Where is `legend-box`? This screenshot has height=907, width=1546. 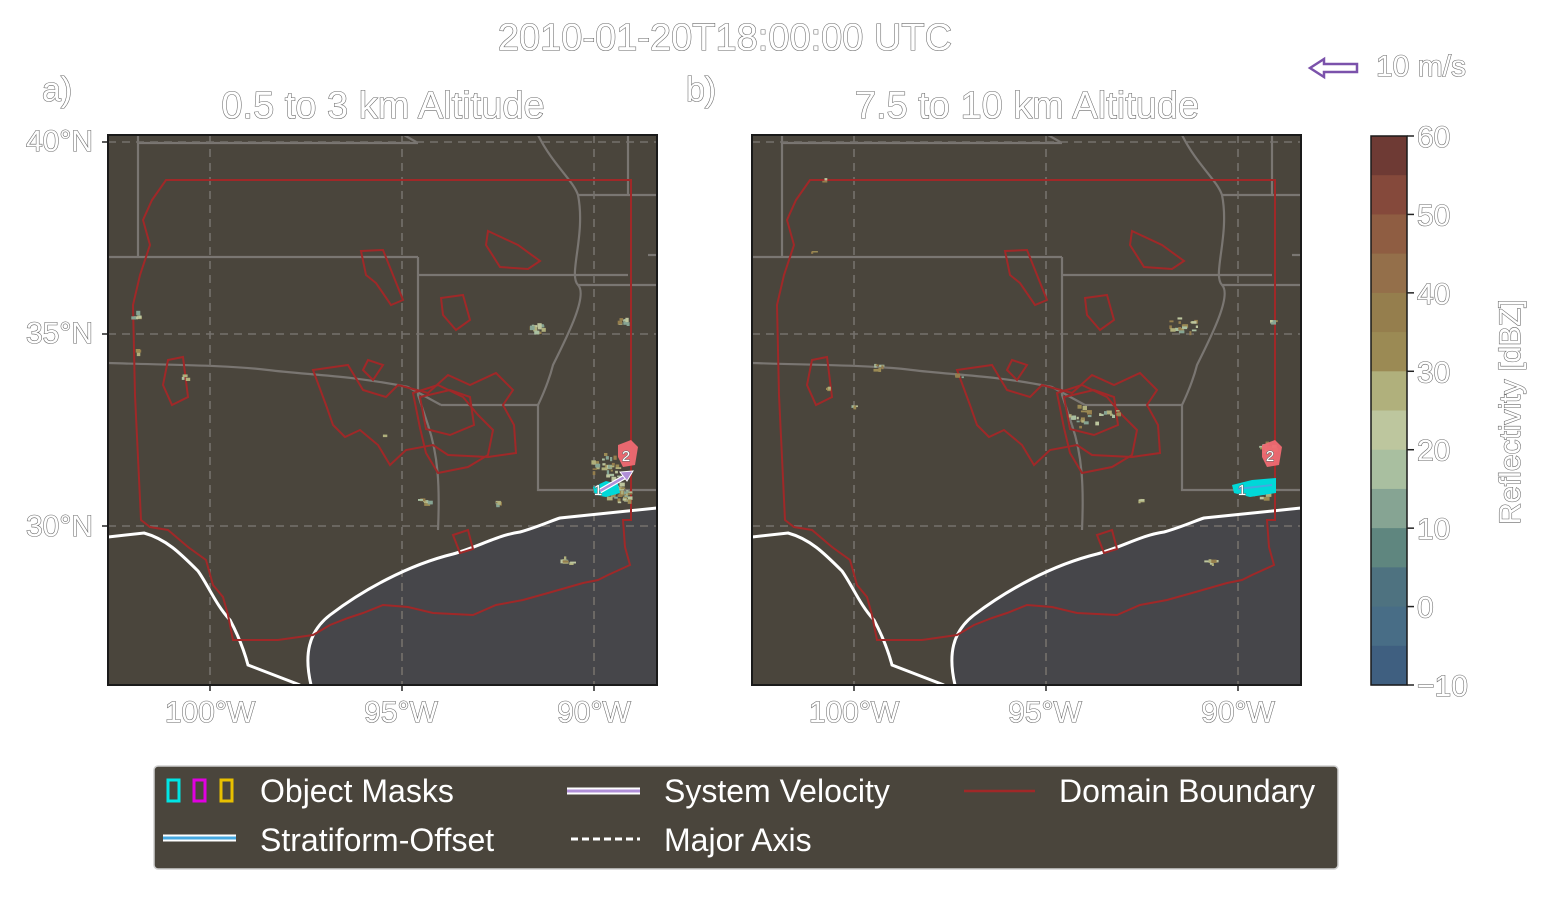
legend-box is located at coordinates (746, 817).